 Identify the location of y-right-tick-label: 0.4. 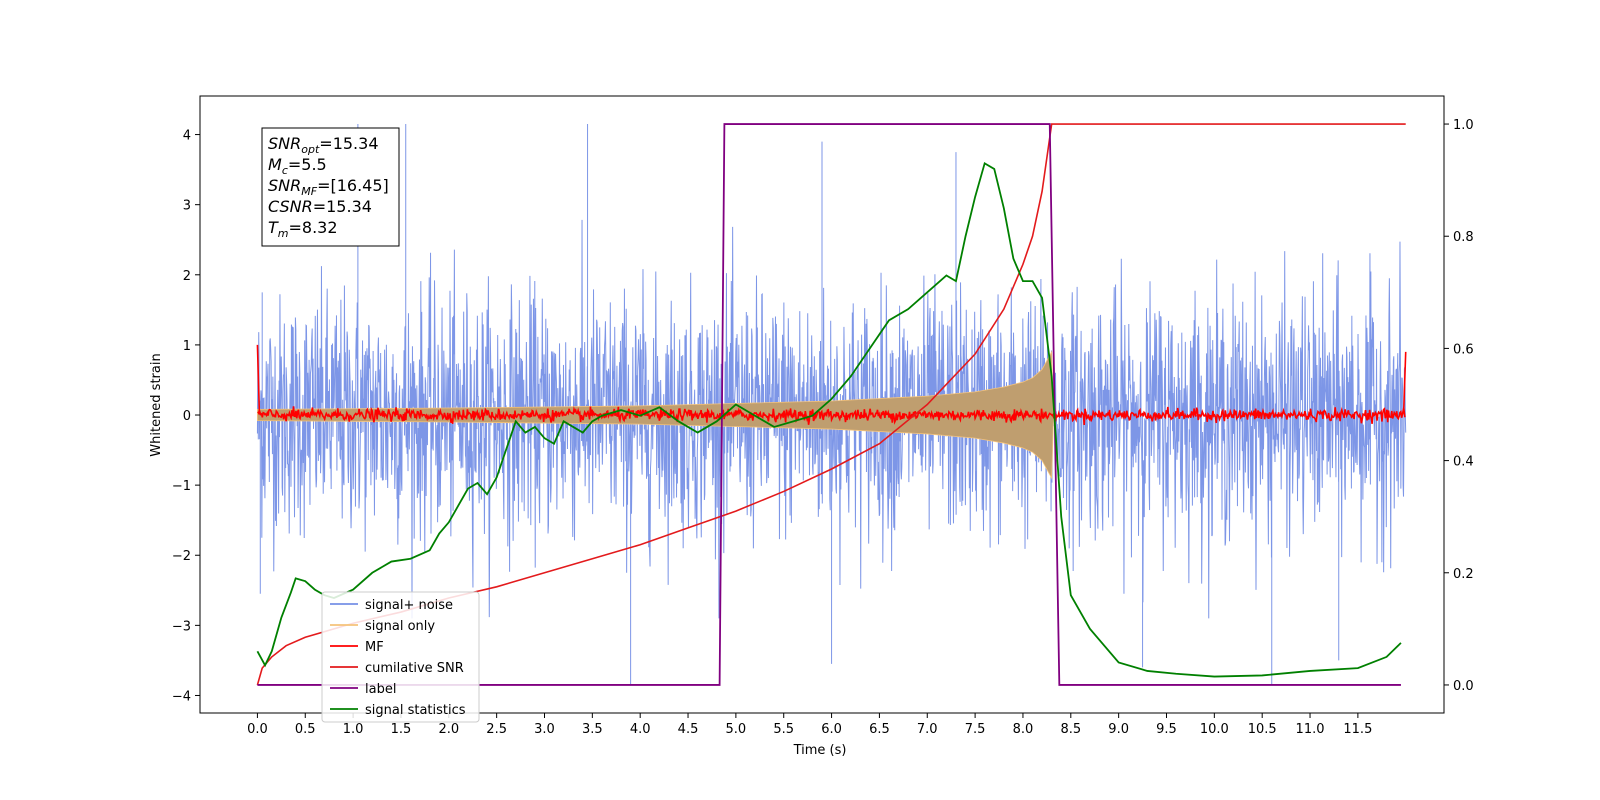
(1463, 462).